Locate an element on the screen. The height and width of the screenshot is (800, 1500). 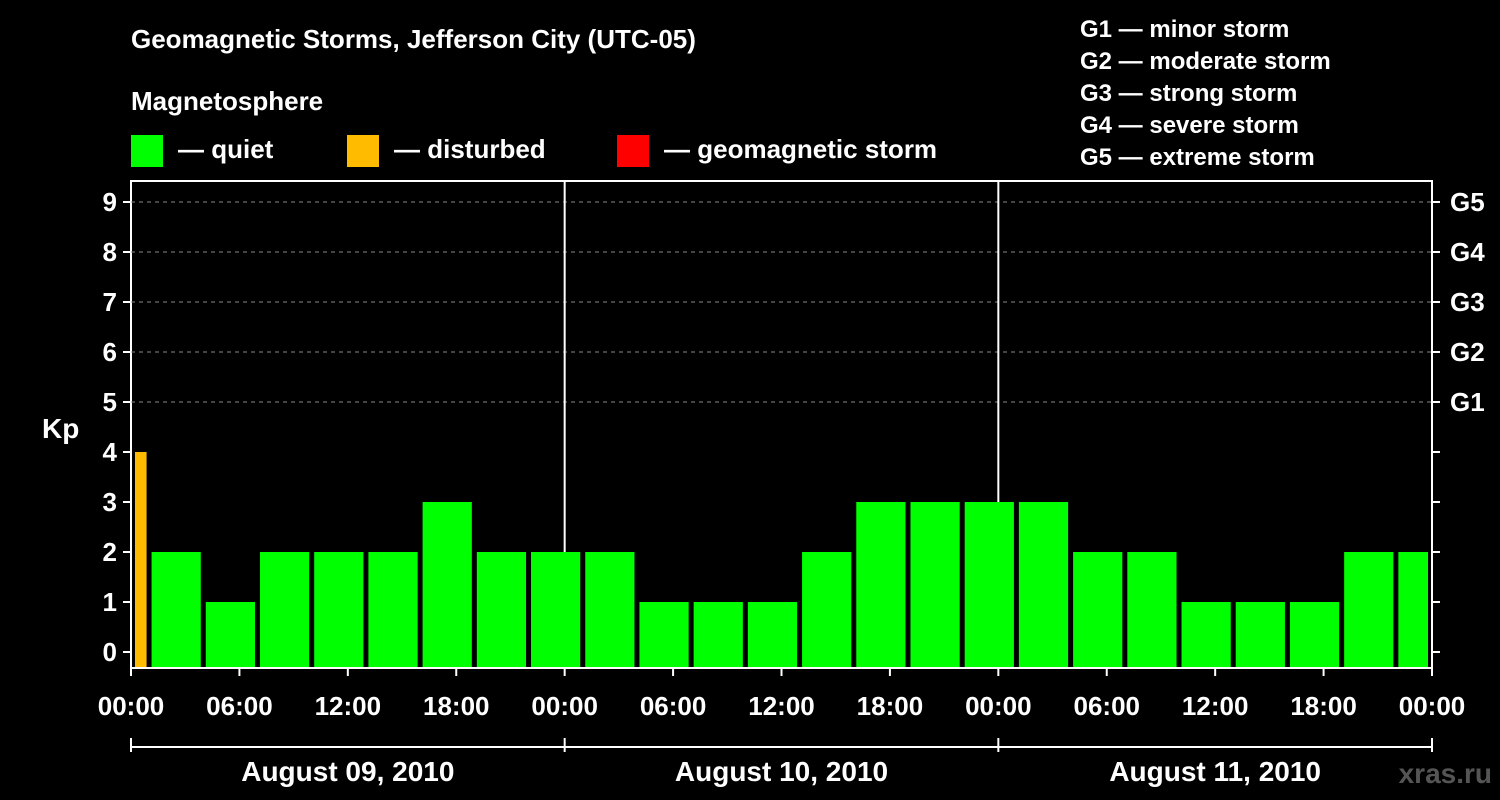
credit-watermark: xras.ru is located at coordinates (1445, 773).